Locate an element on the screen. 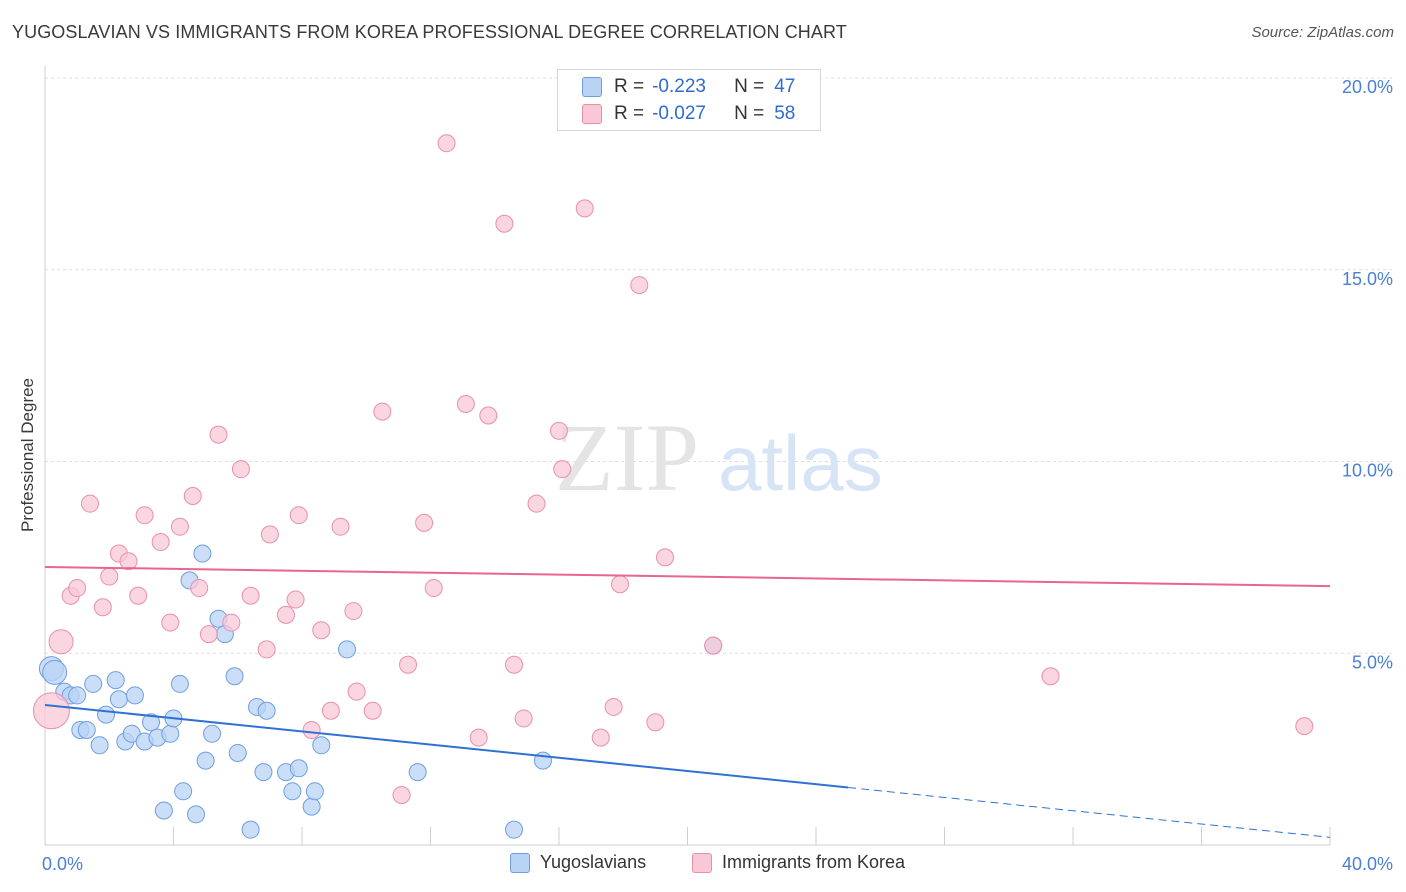  stats-swatch-blue is located at coordinates (592, 87).